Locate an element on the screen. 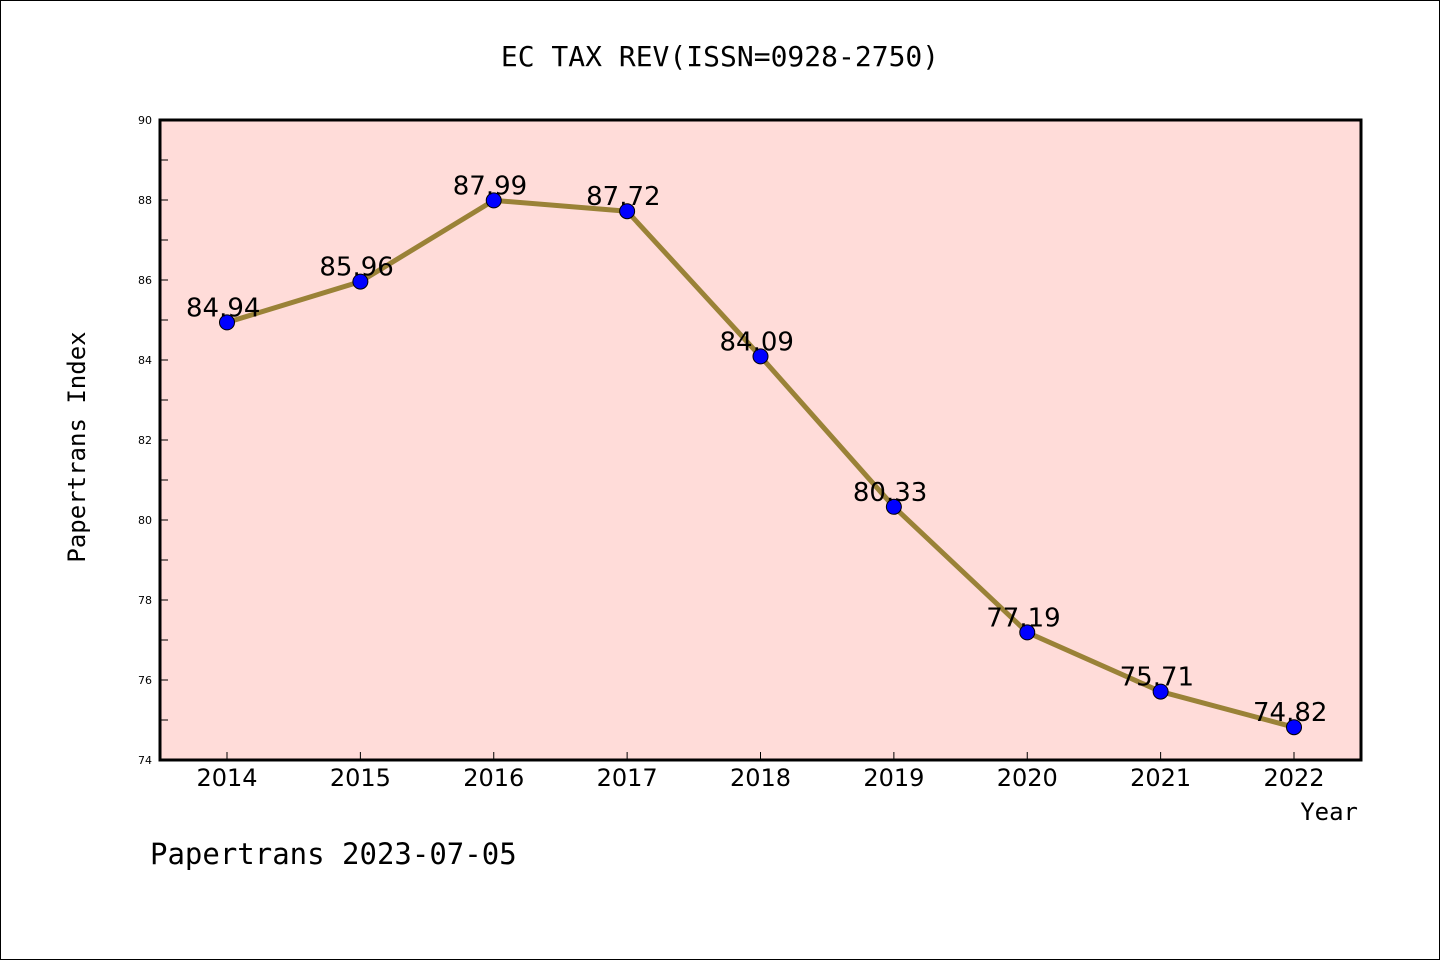 The image size is (1440, 960). y-tick-label: 86 is located at coordinates (145, 280).